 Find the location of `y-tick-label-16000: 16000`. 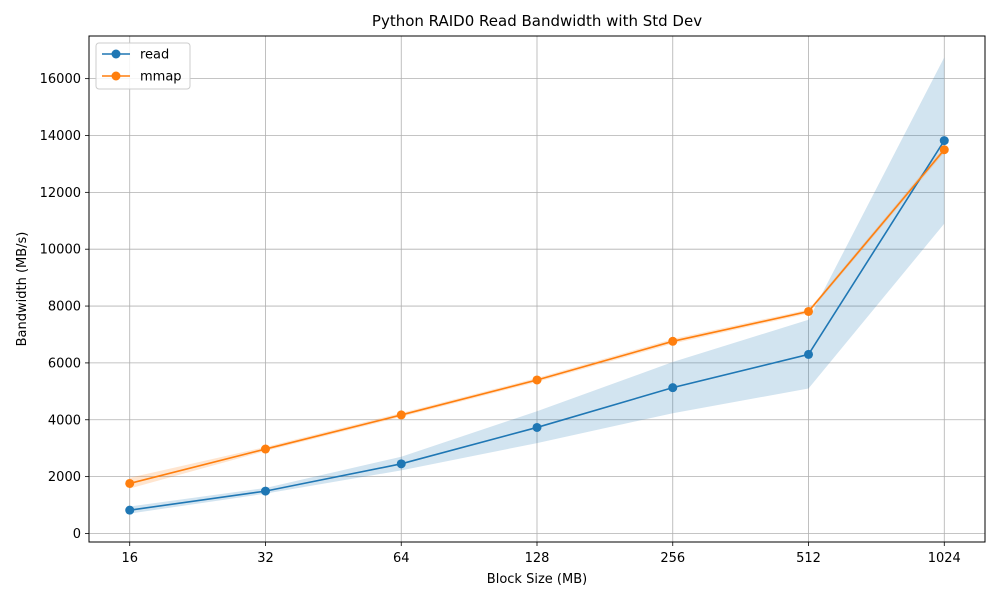

y-tick-label-16000: 16000 is located at coordinates (60, 79).